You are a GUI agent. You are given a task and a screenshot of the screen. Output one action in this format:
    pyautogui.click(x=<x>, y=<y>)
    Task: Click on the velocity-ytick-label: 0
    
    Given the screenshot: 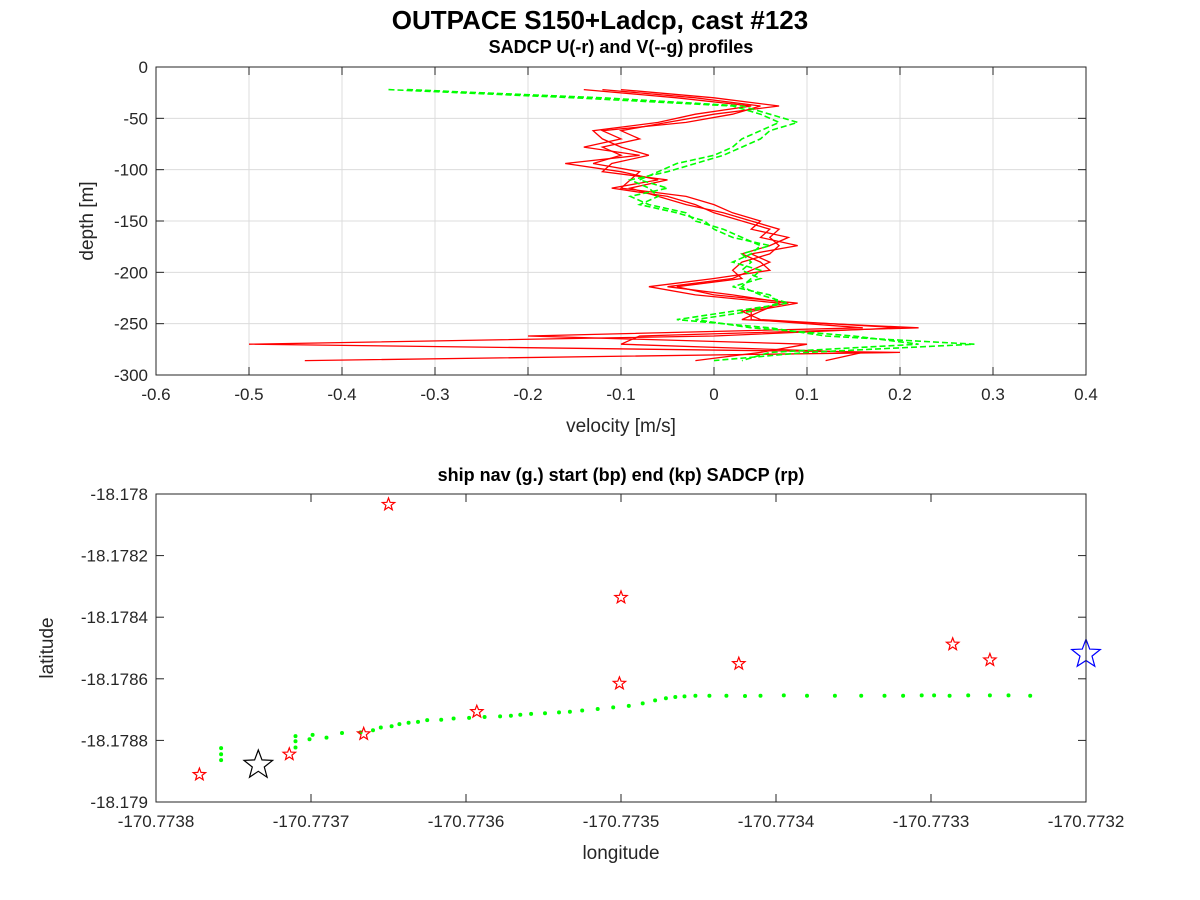 What is the action you would take?
    pyautogui.click(x=143, y=67)
    